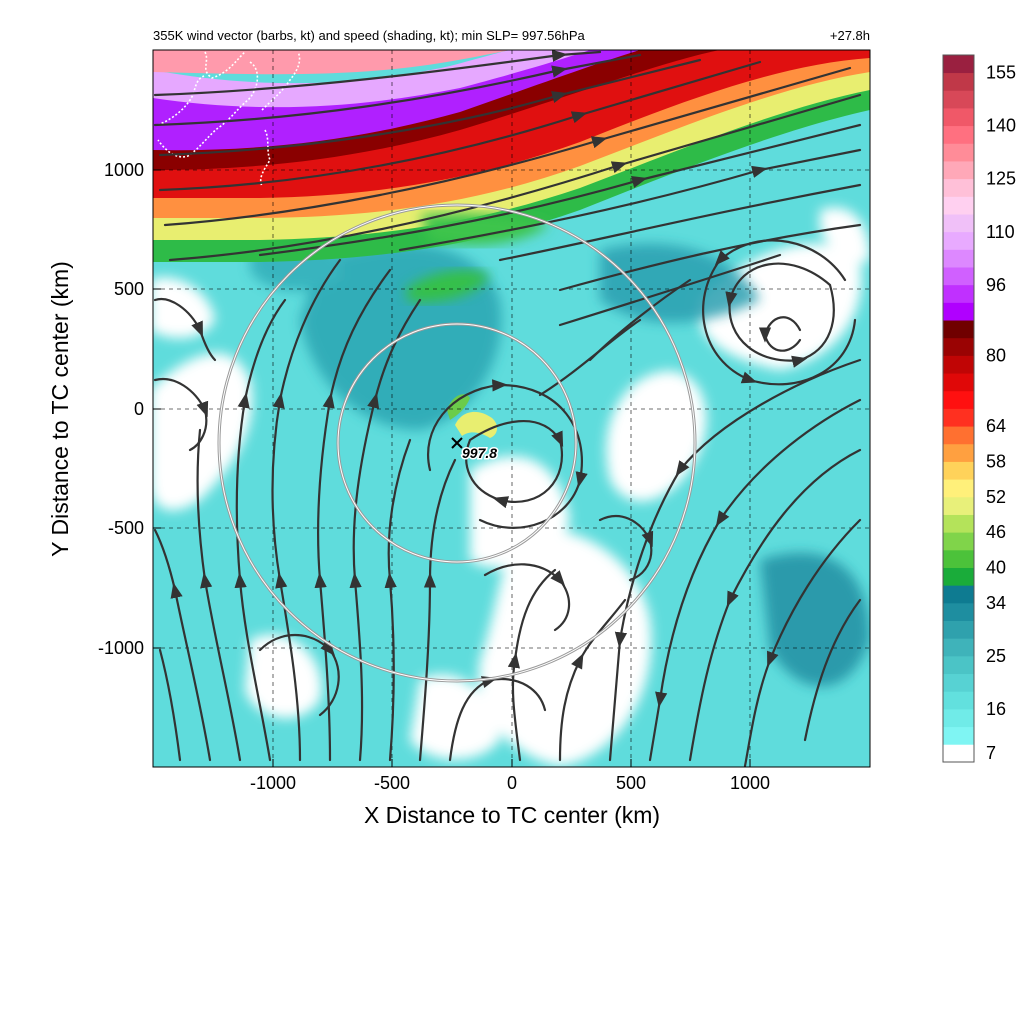 This screenshot has height=1024, width=1024. Describe the element at coordinates (996, 603) in the screenshot. I see `colorbar-label: 34` at that location.